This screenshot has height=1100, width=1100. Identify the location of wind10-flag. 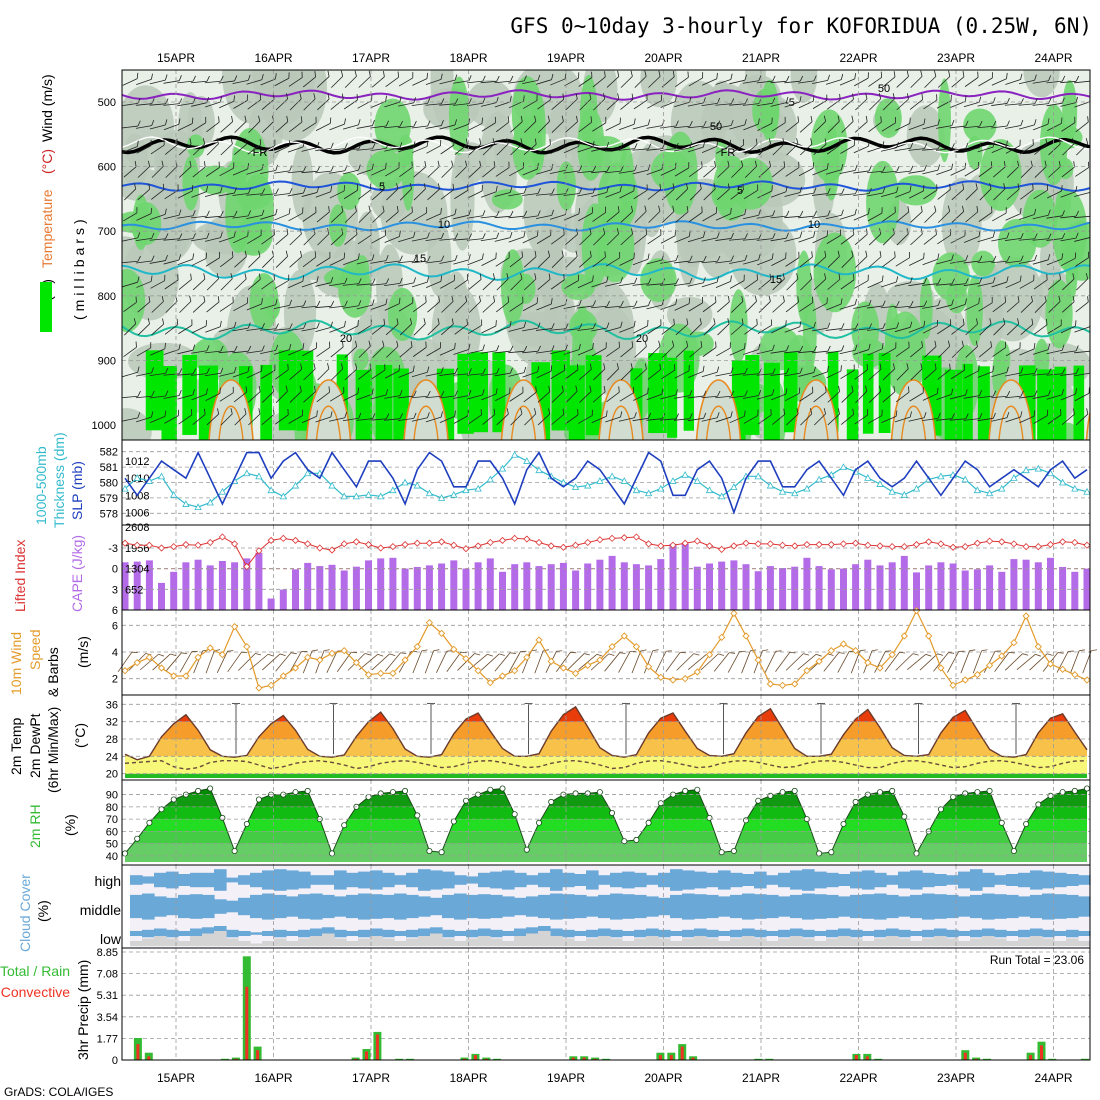
(874, 650).